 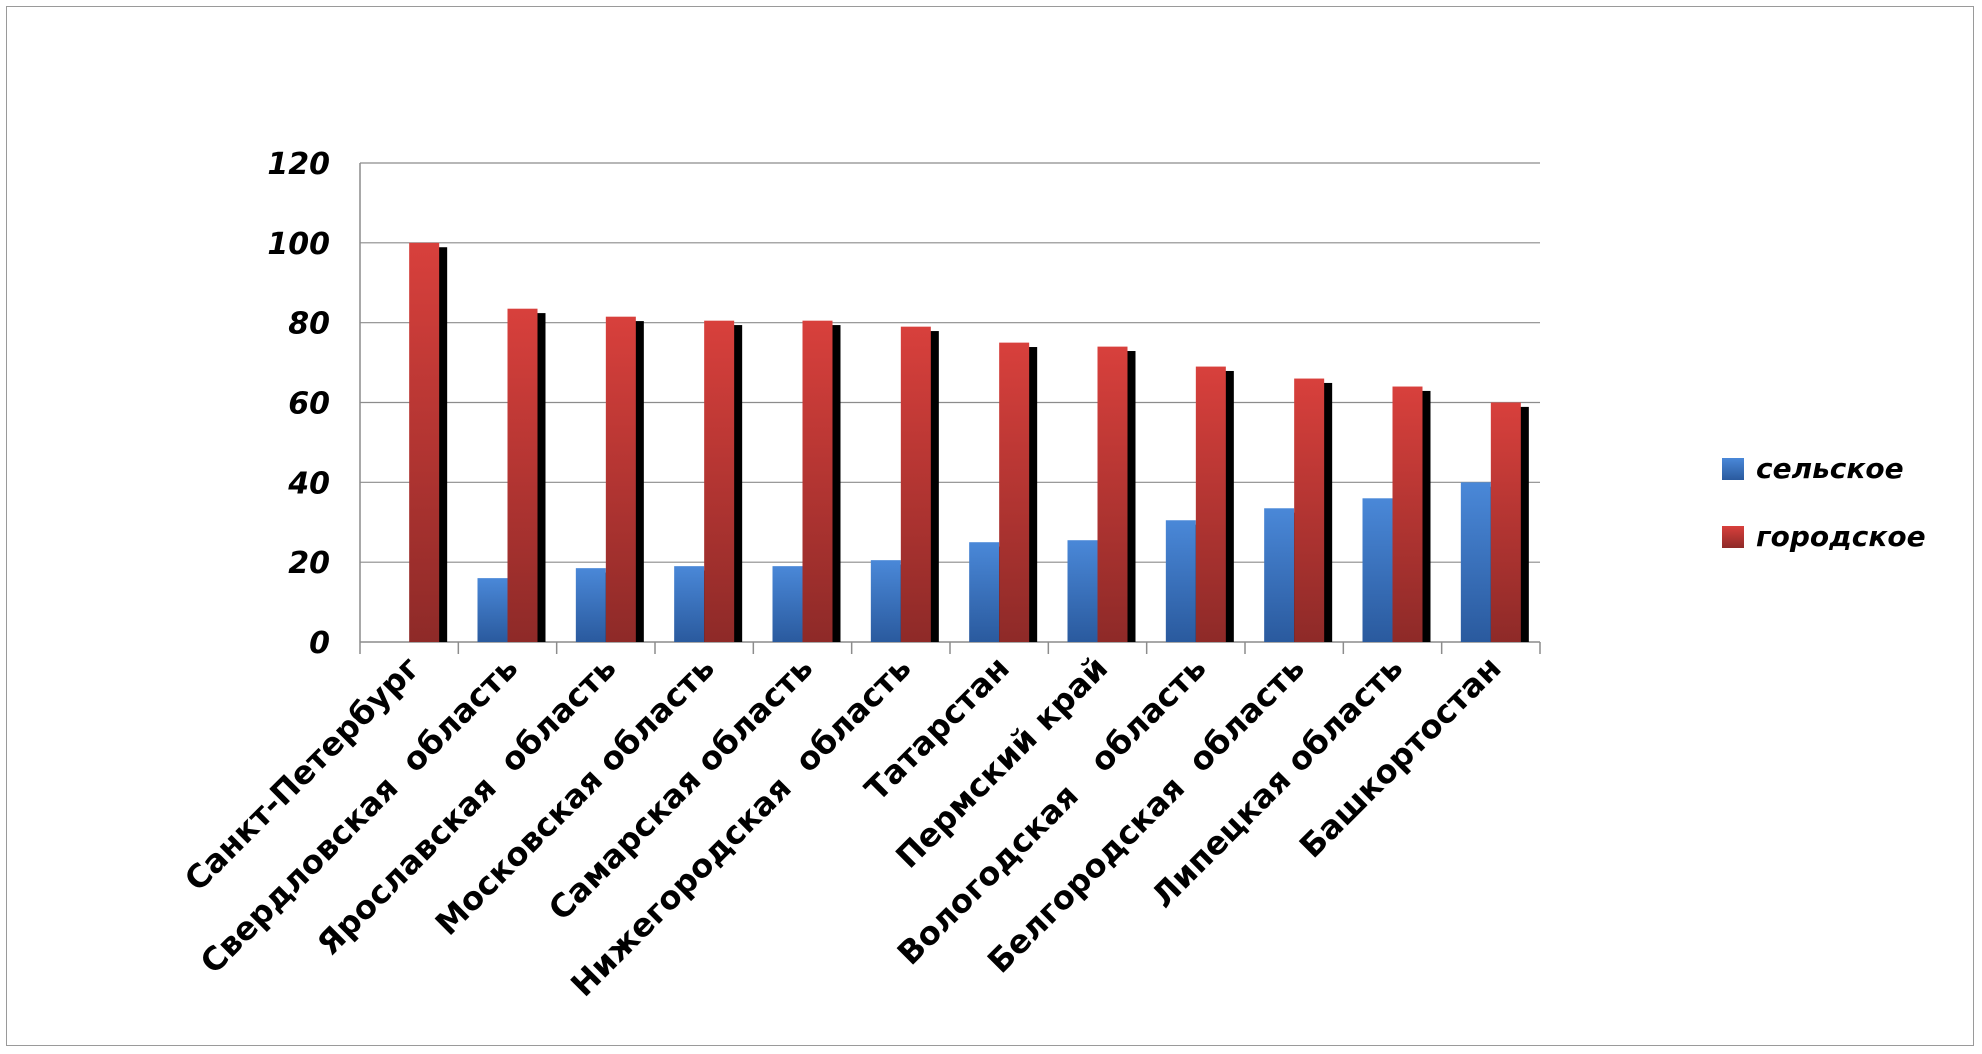 I want to click on y-tick-label: 20, so click(x=309, y=563).